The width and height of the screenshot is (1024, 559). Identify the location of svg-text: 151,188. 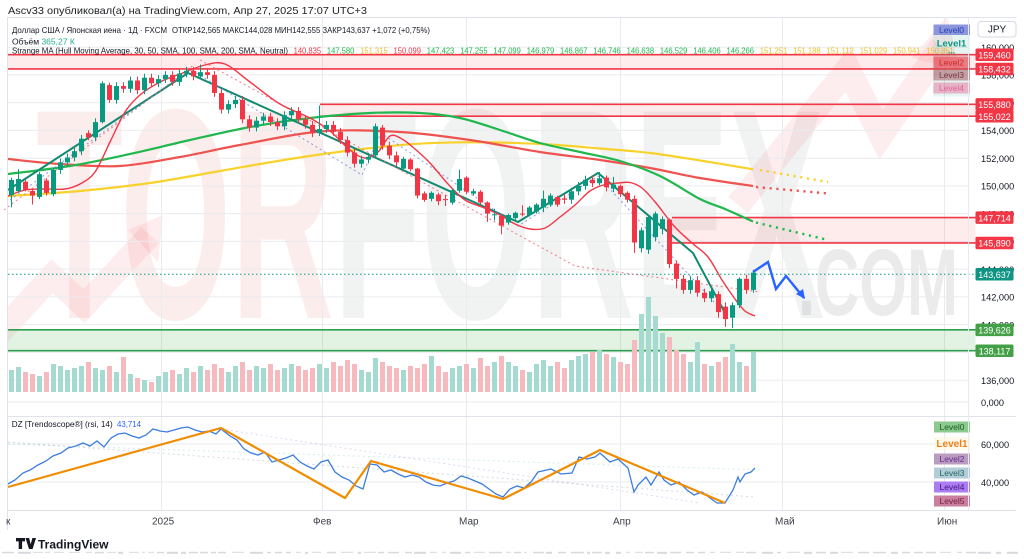
(807, 50).